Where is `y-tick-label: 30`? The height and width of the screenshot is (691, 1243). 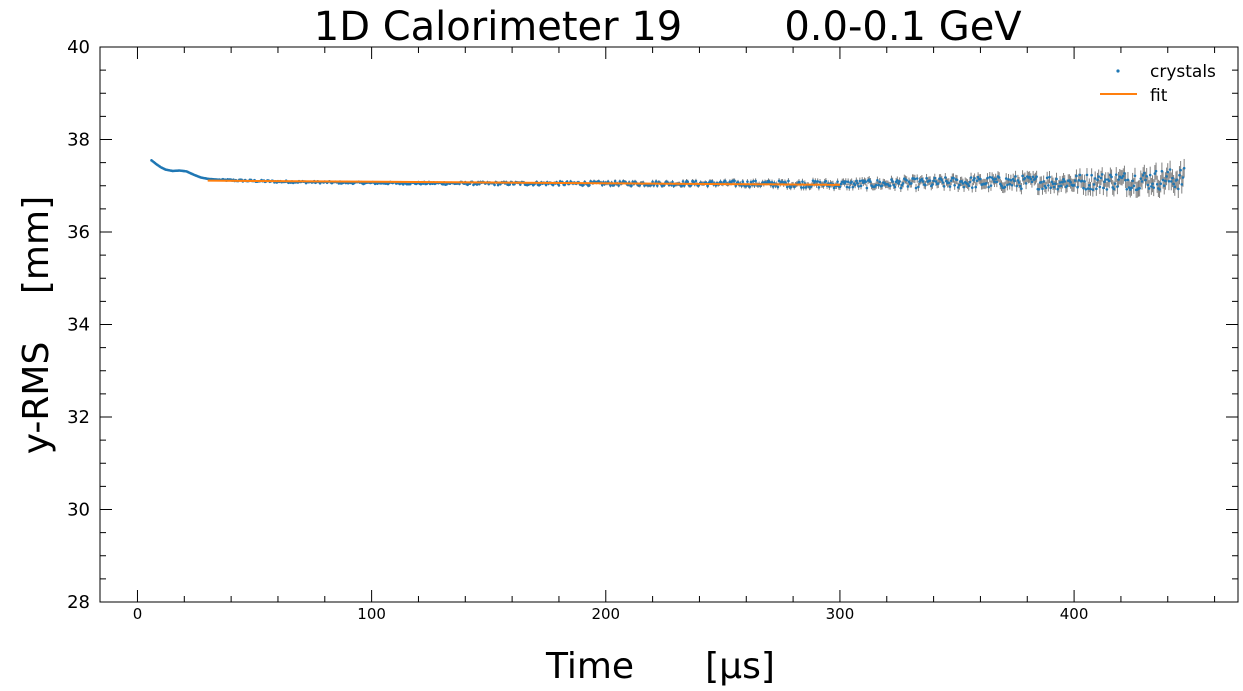 y-tick-label: 30 is located at coordinates (78, 510).